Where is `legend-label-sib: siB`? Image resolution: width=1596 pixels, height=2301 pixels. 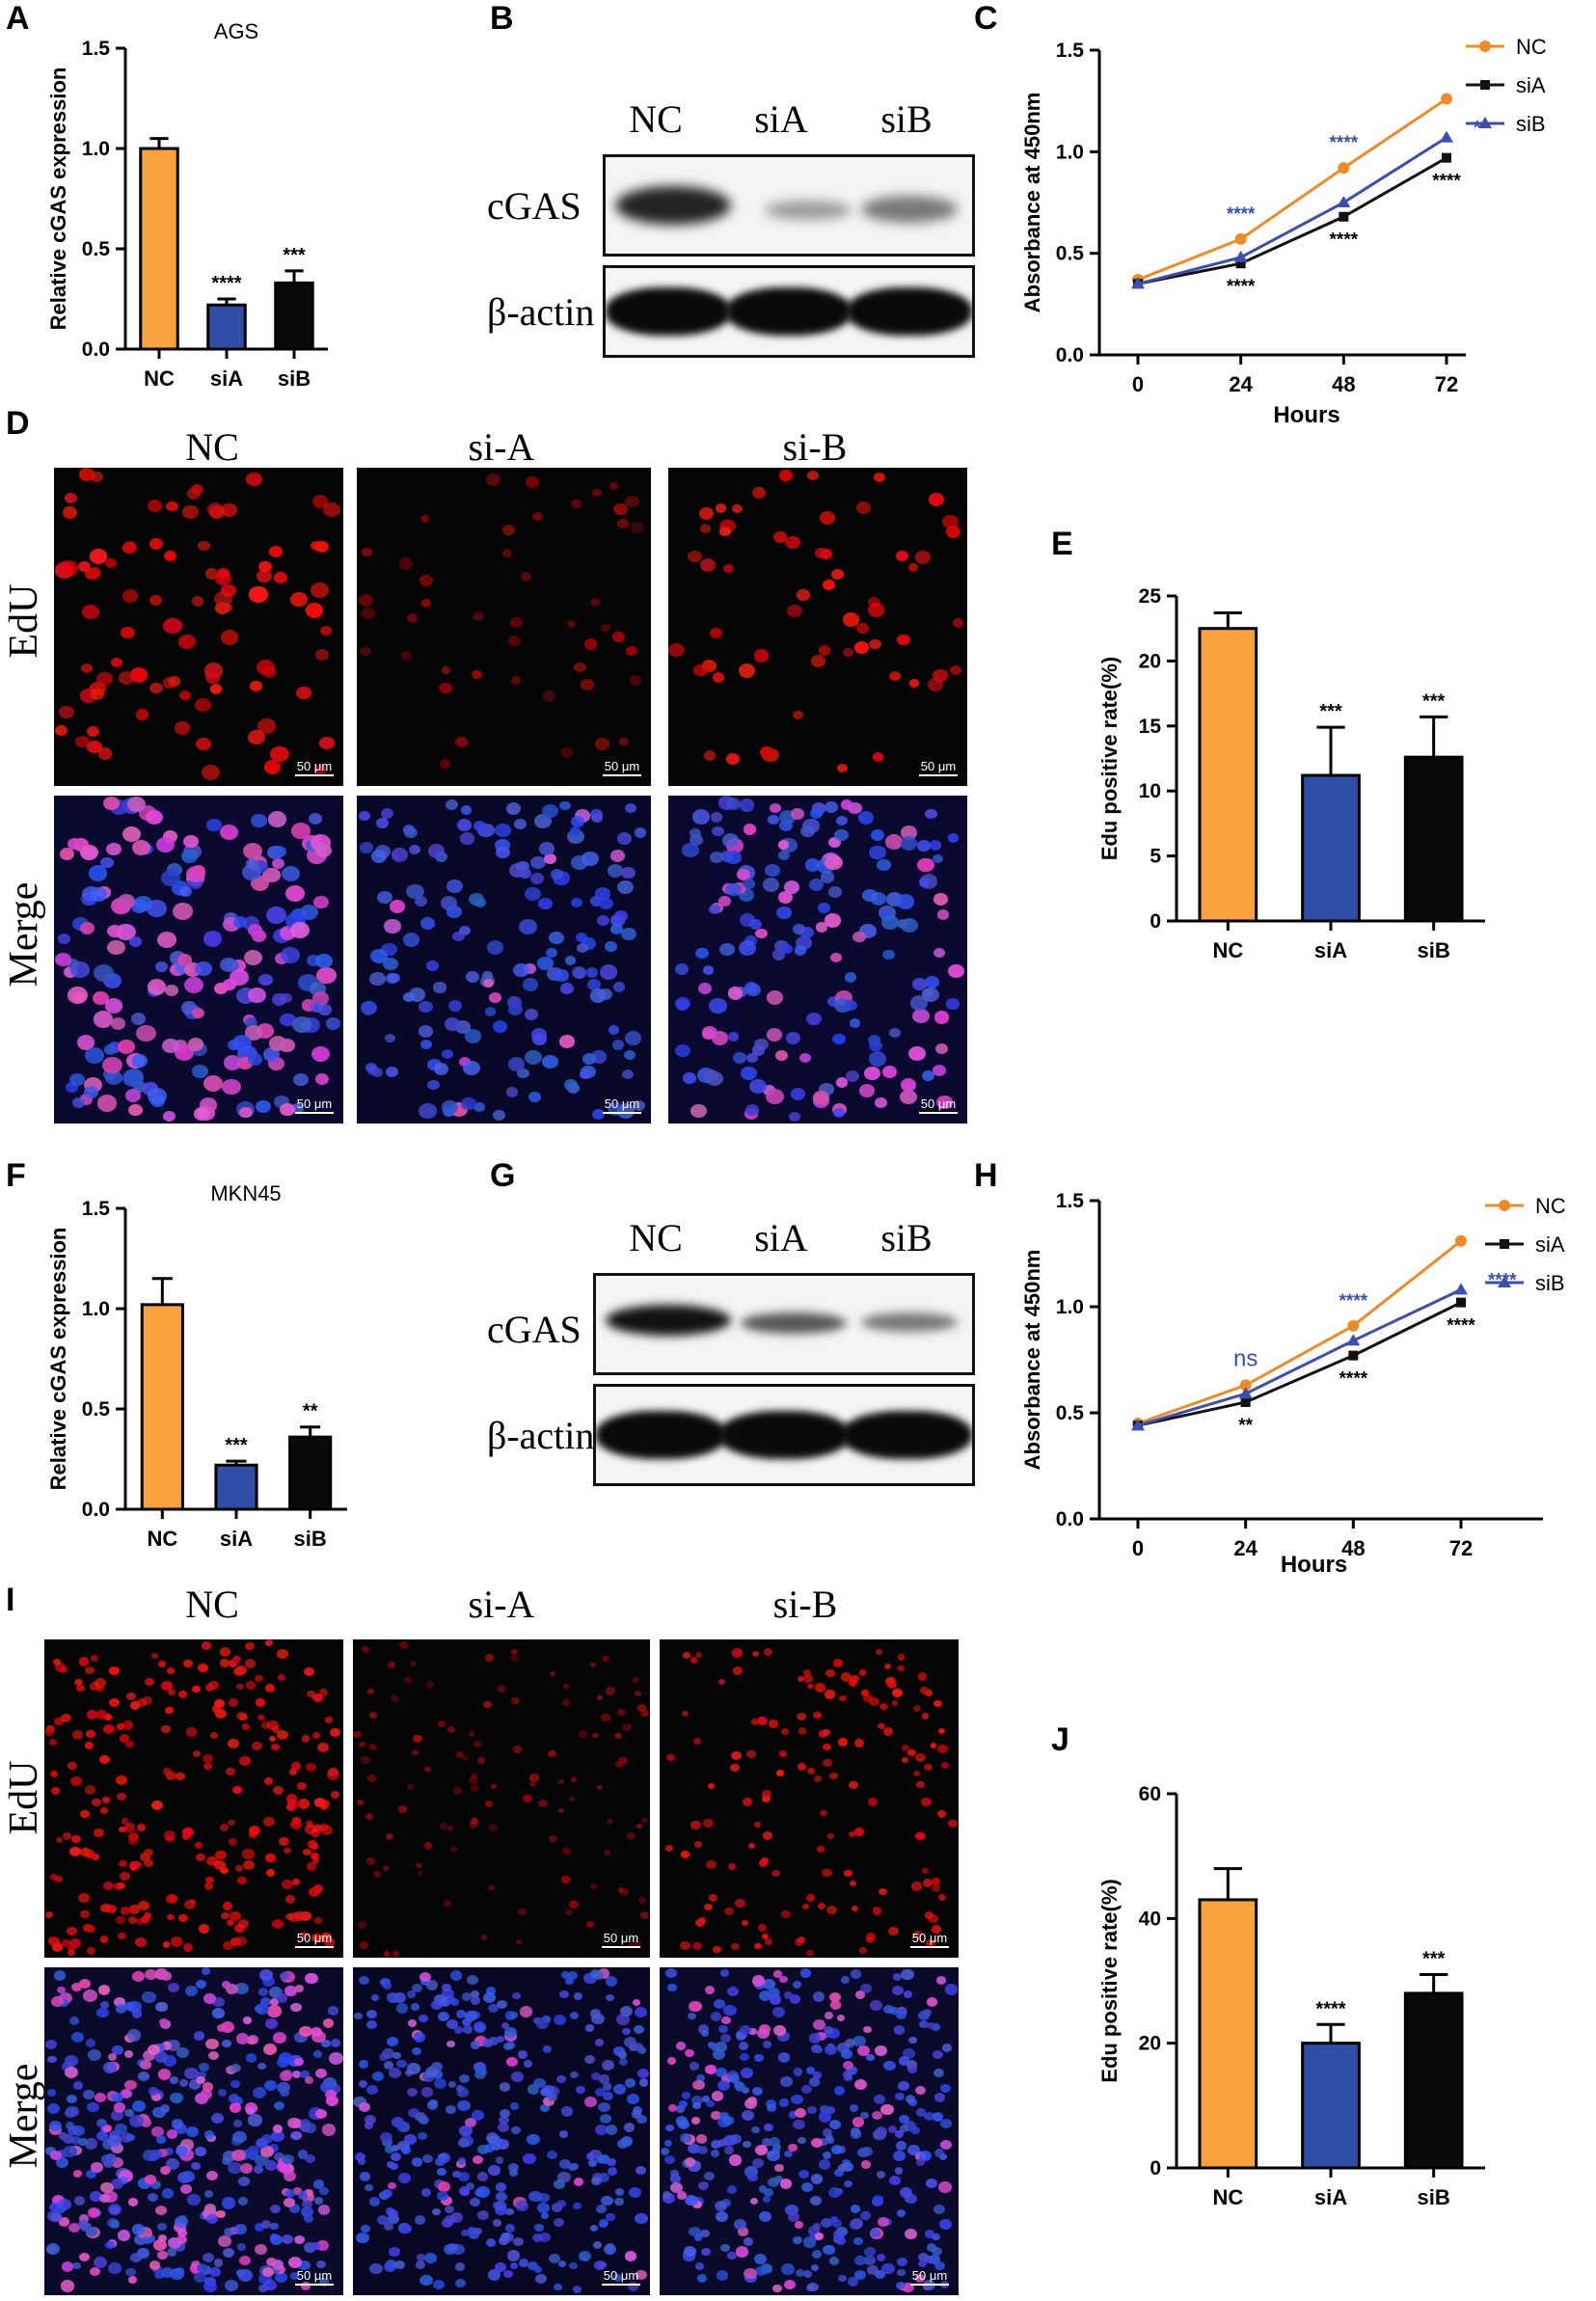 legend-label-sib: siB is located at coordinates (1531, 124).